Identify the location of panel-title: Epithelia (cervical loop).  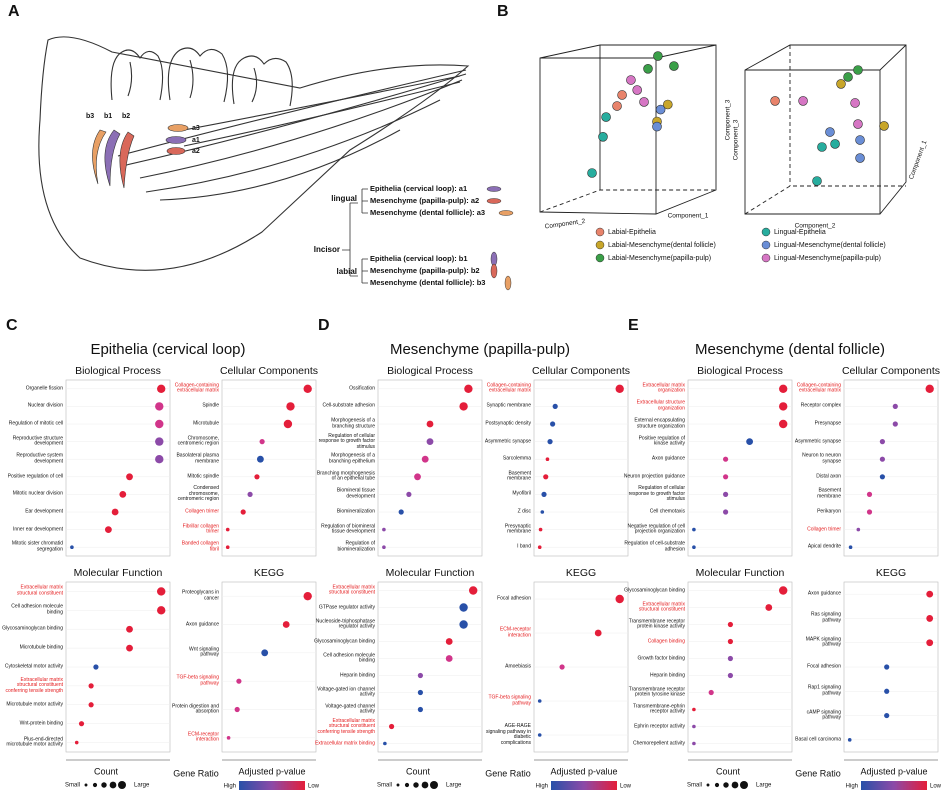
(167, 349).